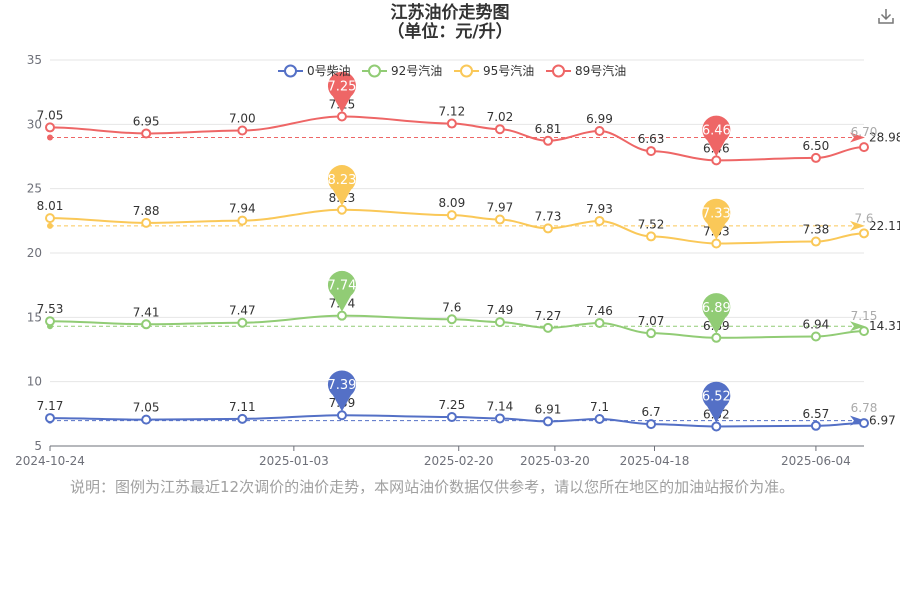 This screenshot has height=600, width=900. What do you see at coordinates (146, 211) in the screenshot?
I see `data-label: 7.88` at bounding box center [146, 211].